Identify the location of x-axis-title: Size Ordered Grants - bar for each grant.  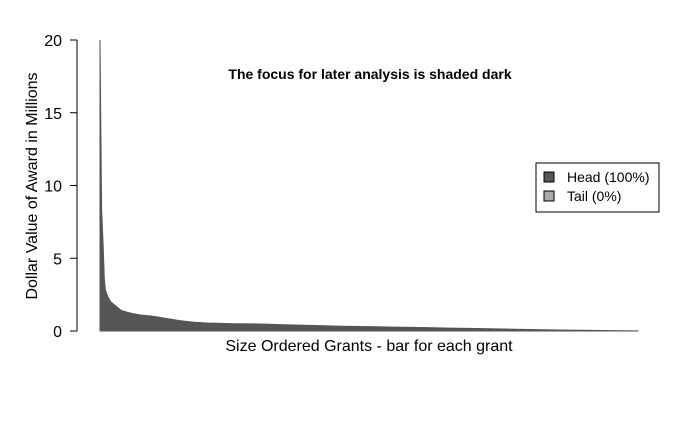
(369, 346).